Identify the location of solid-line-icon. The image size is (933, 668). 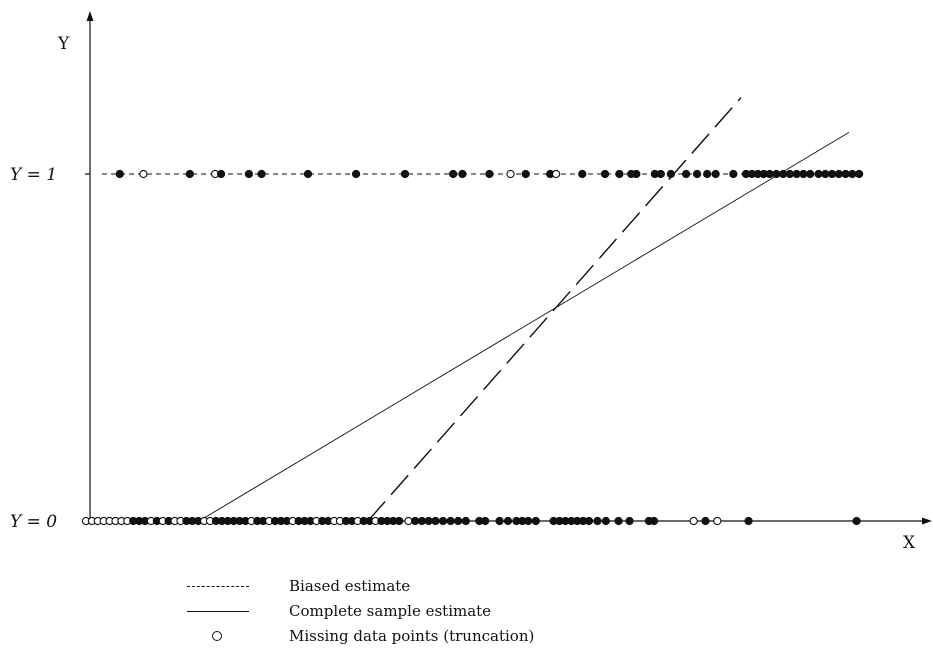
(221, 612).